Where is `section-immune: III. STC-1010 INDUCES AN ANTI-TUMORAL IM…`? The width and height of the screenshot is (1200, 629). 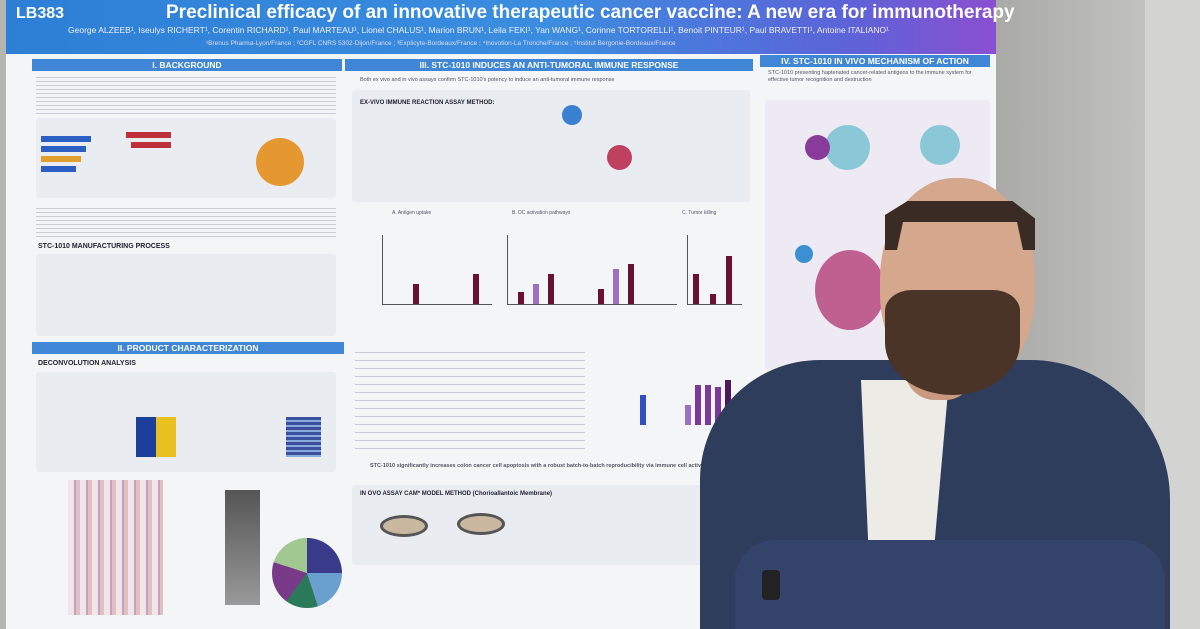 section-immune: III. STC-1010 INDUCES AN ANTI-TUMORAL IM… is located at coordinates (549, 65).